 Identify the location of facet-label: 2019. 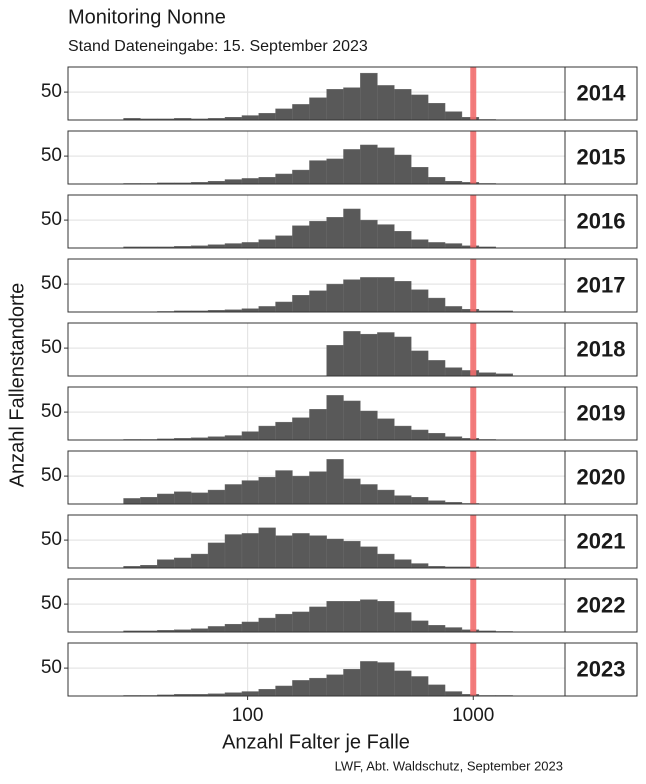
(601, 412).